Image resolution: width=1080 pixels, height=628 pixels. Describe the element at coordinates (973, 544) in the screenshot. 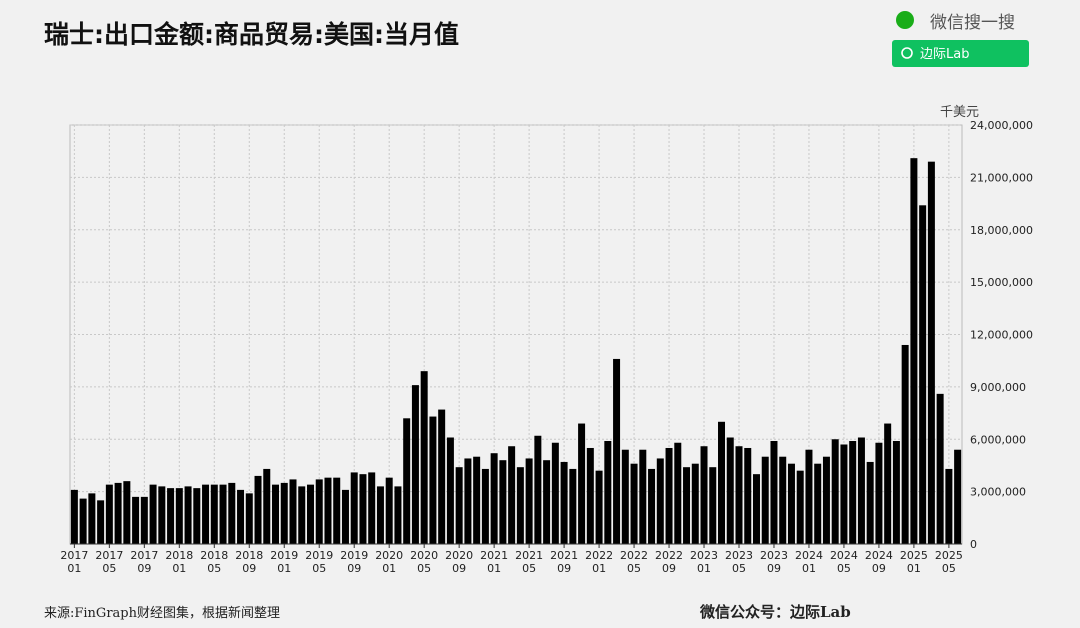

I see `y-tick-label: 0` at that location.